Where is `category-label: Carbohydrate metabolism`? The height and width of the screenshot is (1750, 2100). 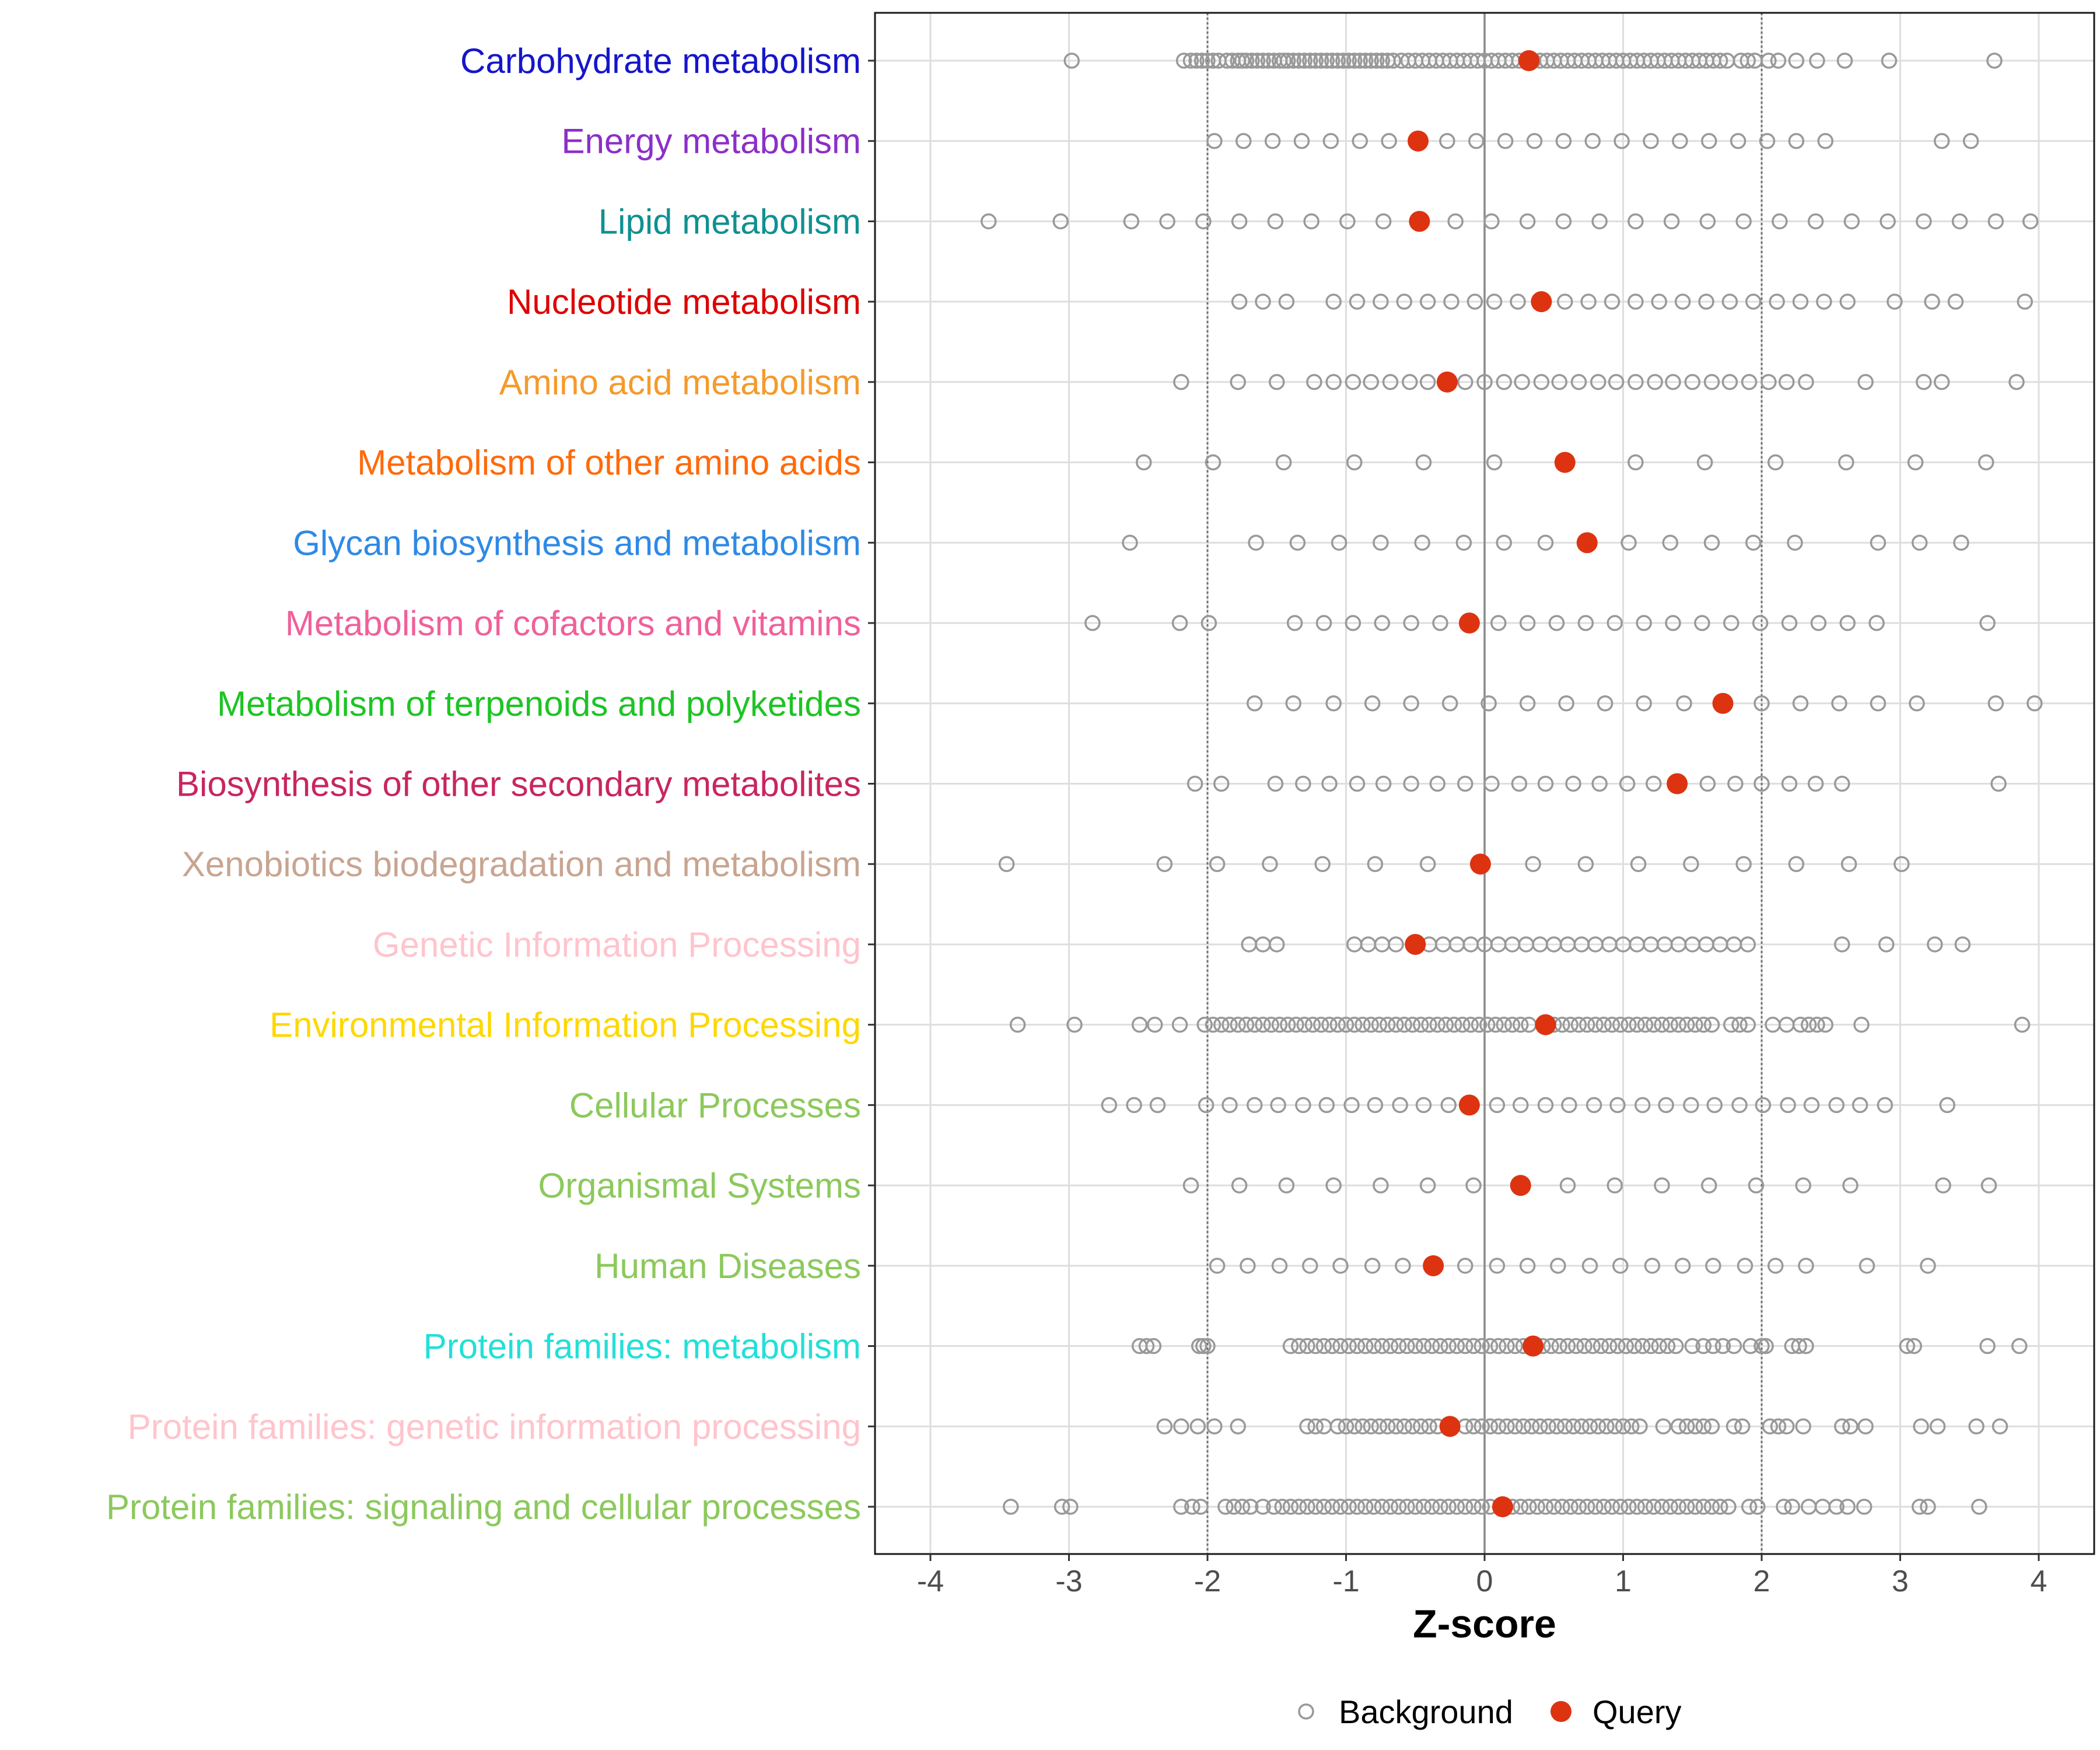 category-label: Carbohydrate metabolism is located at coordinates (660, 60).